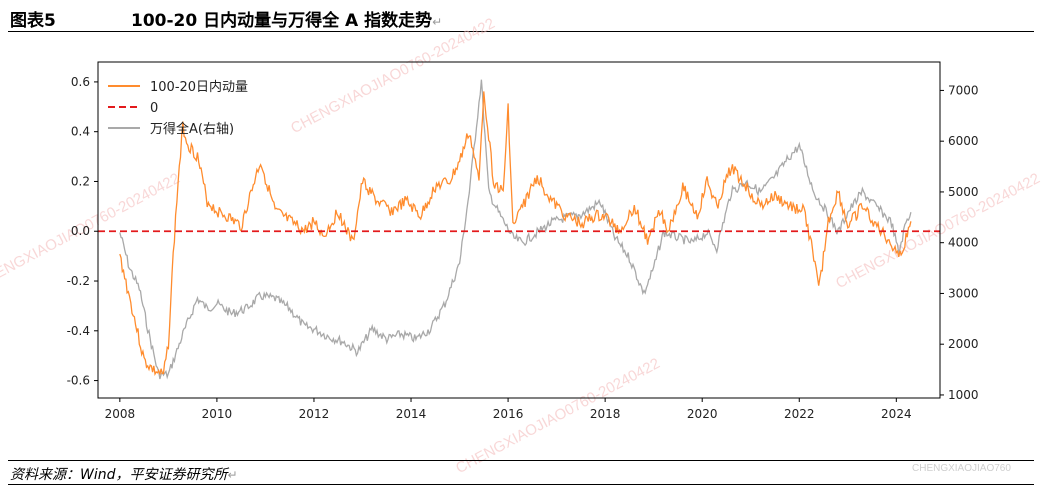 The image size is (1042, 487). What do you see at coordinates (78, 381) in the screenshot?
I see `y-left-tick-label: -0.6` at bounding box center [78, 381].